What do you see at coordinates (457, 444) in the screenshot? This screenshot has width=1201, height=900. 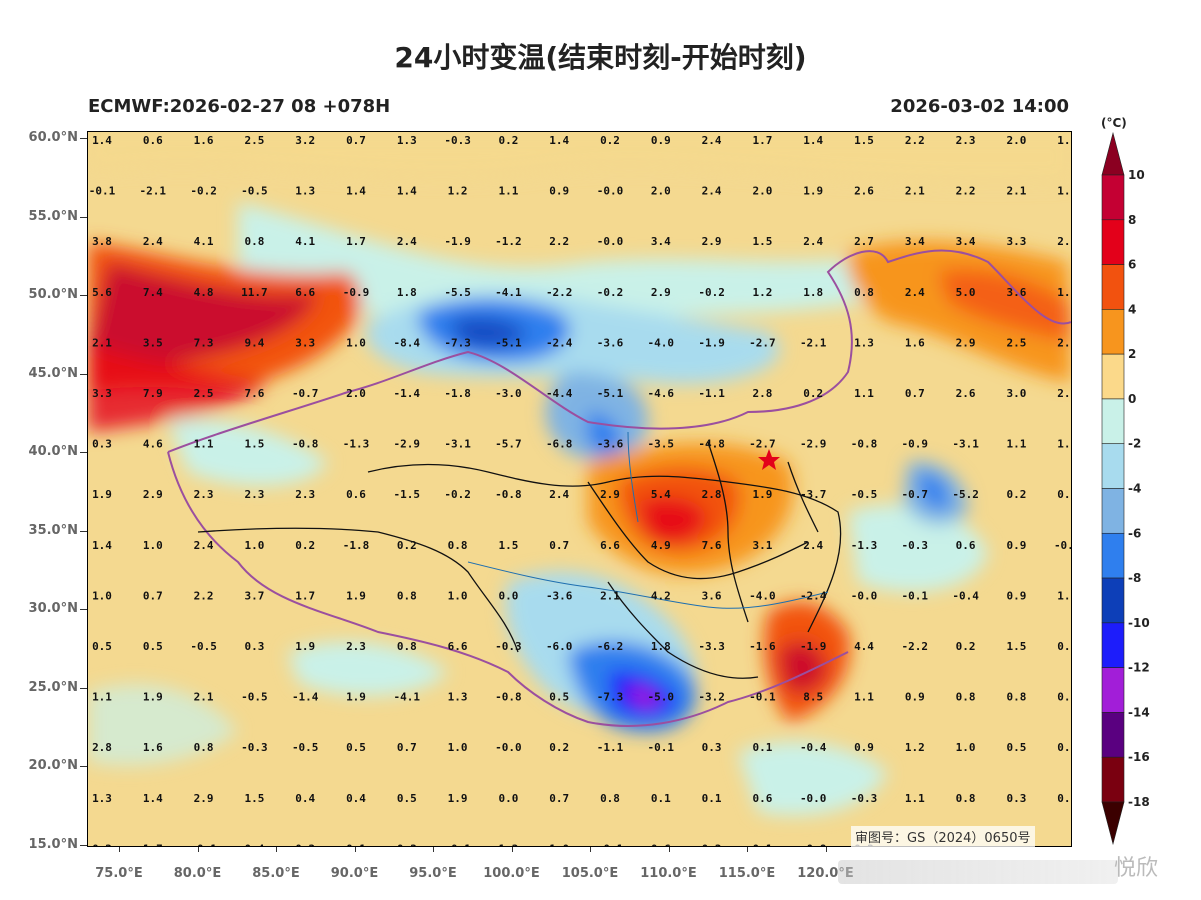 I see `grid-value: -3.1` at bounding box center [457, 444].